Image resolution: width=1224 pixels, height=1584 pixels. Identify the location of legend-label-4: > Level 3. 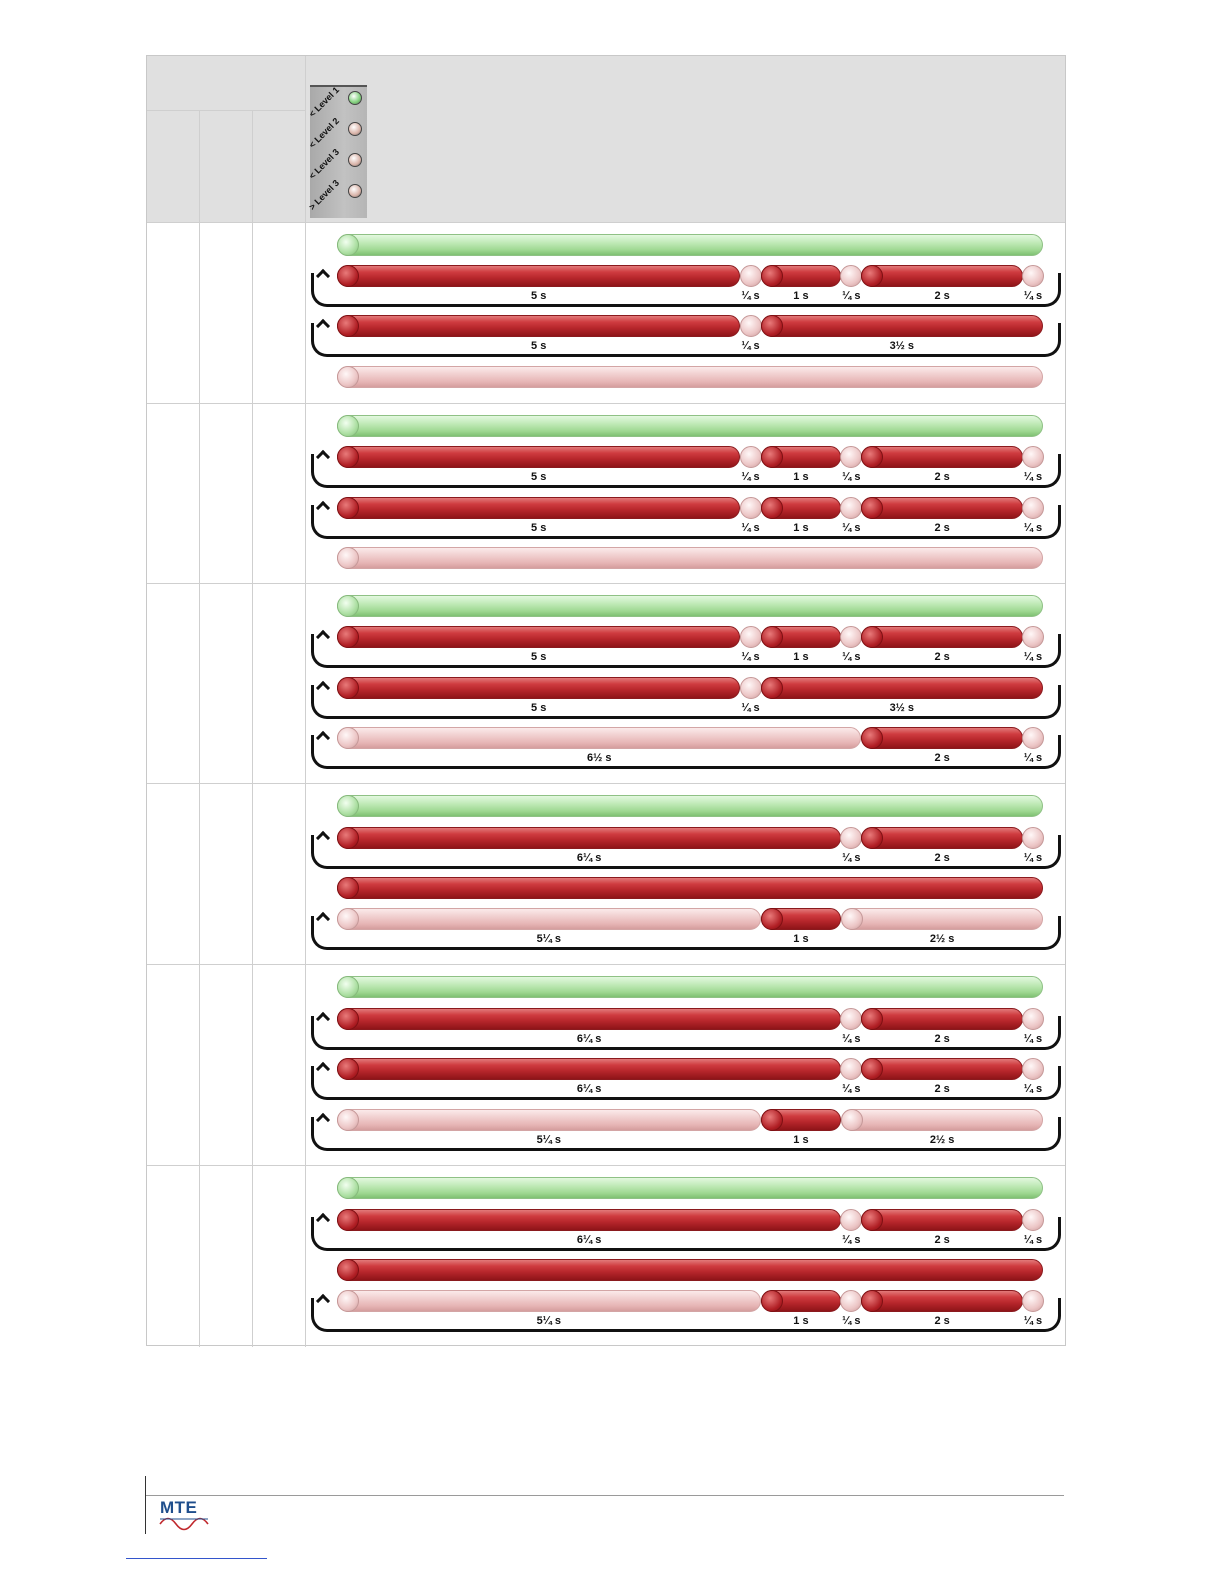
(324, 194).